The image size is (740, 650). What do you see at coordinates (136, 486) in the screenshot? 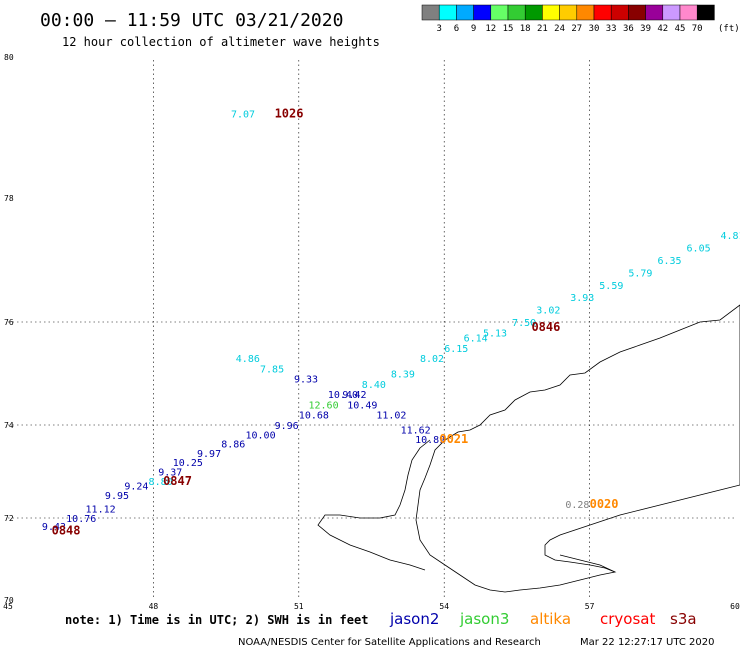
I see `wave-height-label: 9.24` at bounding box center [136, 486].